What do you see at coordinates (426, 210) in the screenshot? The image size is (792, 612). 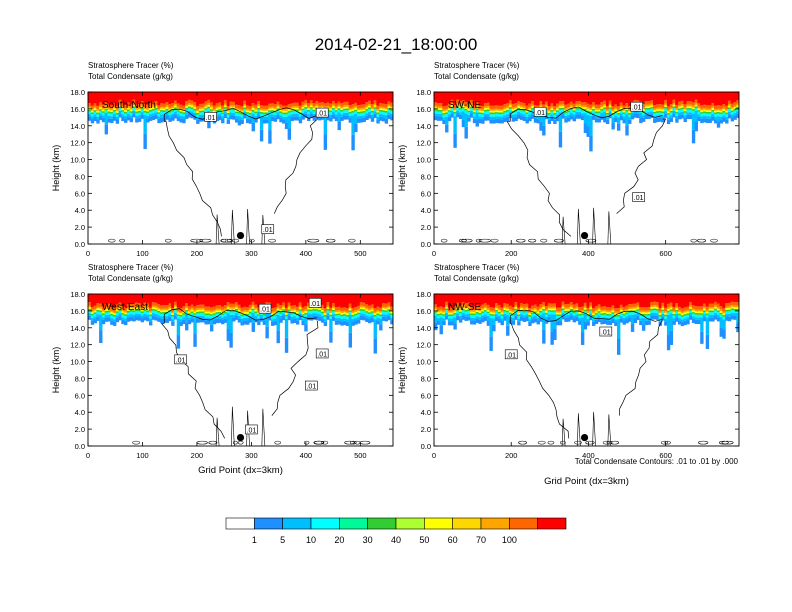 I see `y-tick-label: 4.0` at bounding box center [426, 210].